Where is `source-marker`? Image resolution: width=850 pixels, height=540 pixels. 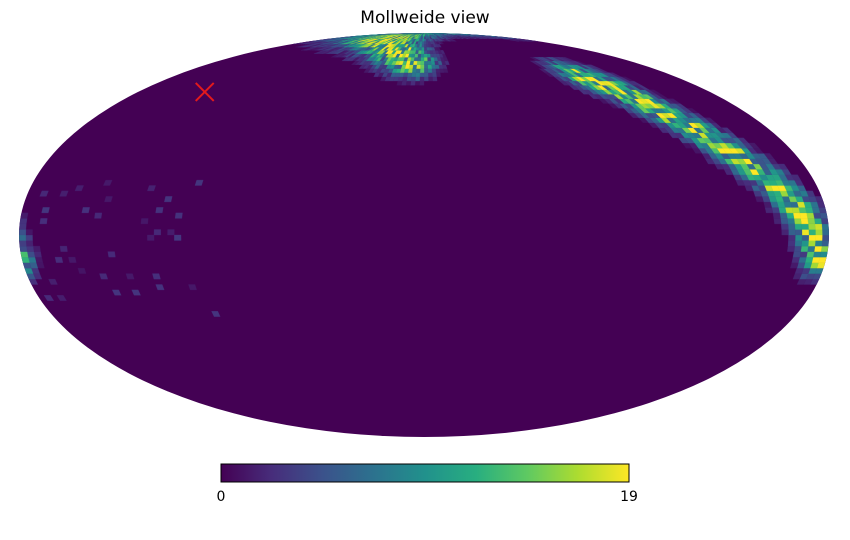
source-marker is located at coordinates (205, 92).